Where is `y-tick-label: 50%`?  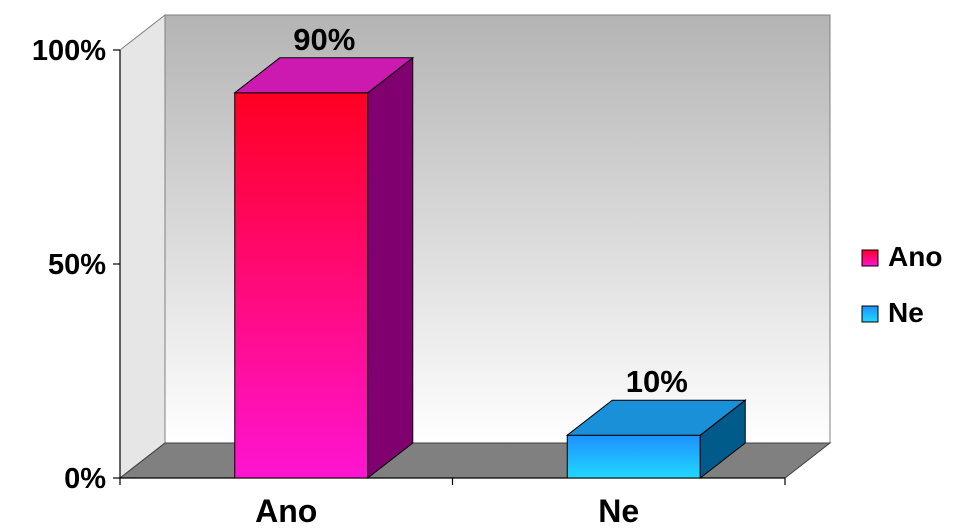 y-tick-label: 50% is located at coordinates (77, 265).